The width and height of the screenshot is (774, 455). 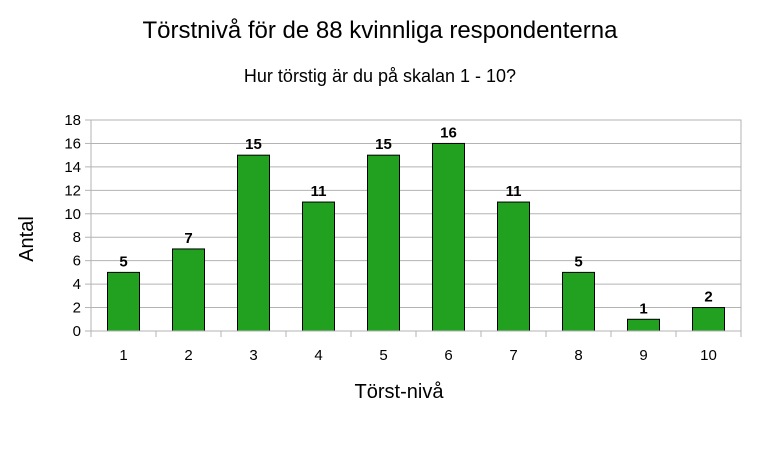 What do you see at coordinates (416, 347) in the screenshot?
I see `x-axis-ticks: 1 2 3 4 5 6 7 8 9 10` at bounding box center [416, 347].